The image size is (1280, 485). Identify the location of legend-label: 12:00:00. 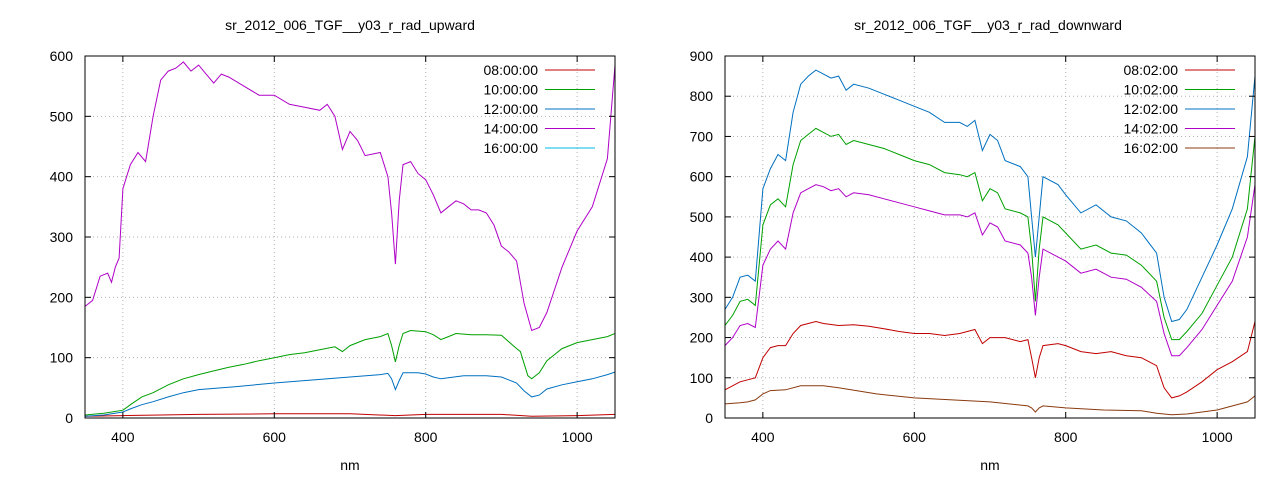
(511, 109).